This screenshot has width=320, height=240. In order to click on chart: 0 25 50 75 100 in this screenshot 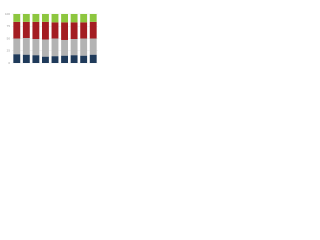, I will do `click(51, 38)`.